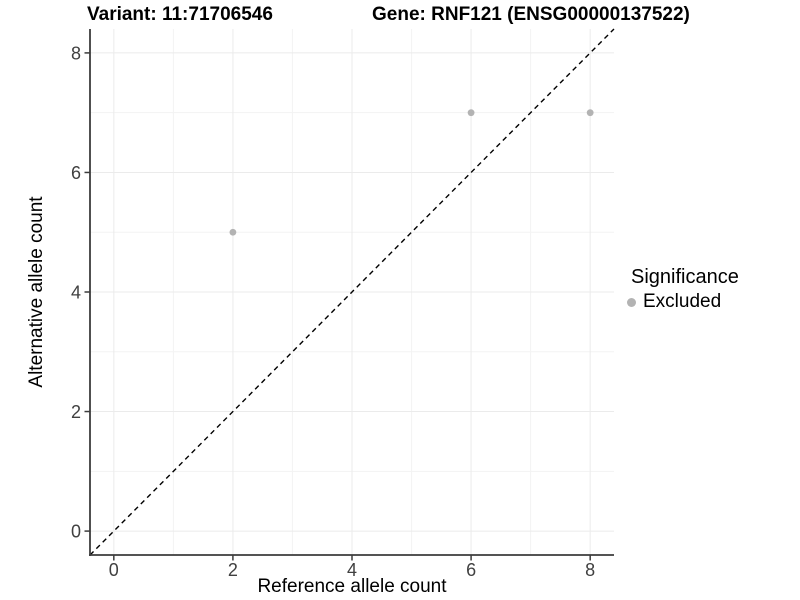 This screenshot has height=600, width=800. I want to click on legend-point-icon, so click(631, 302).